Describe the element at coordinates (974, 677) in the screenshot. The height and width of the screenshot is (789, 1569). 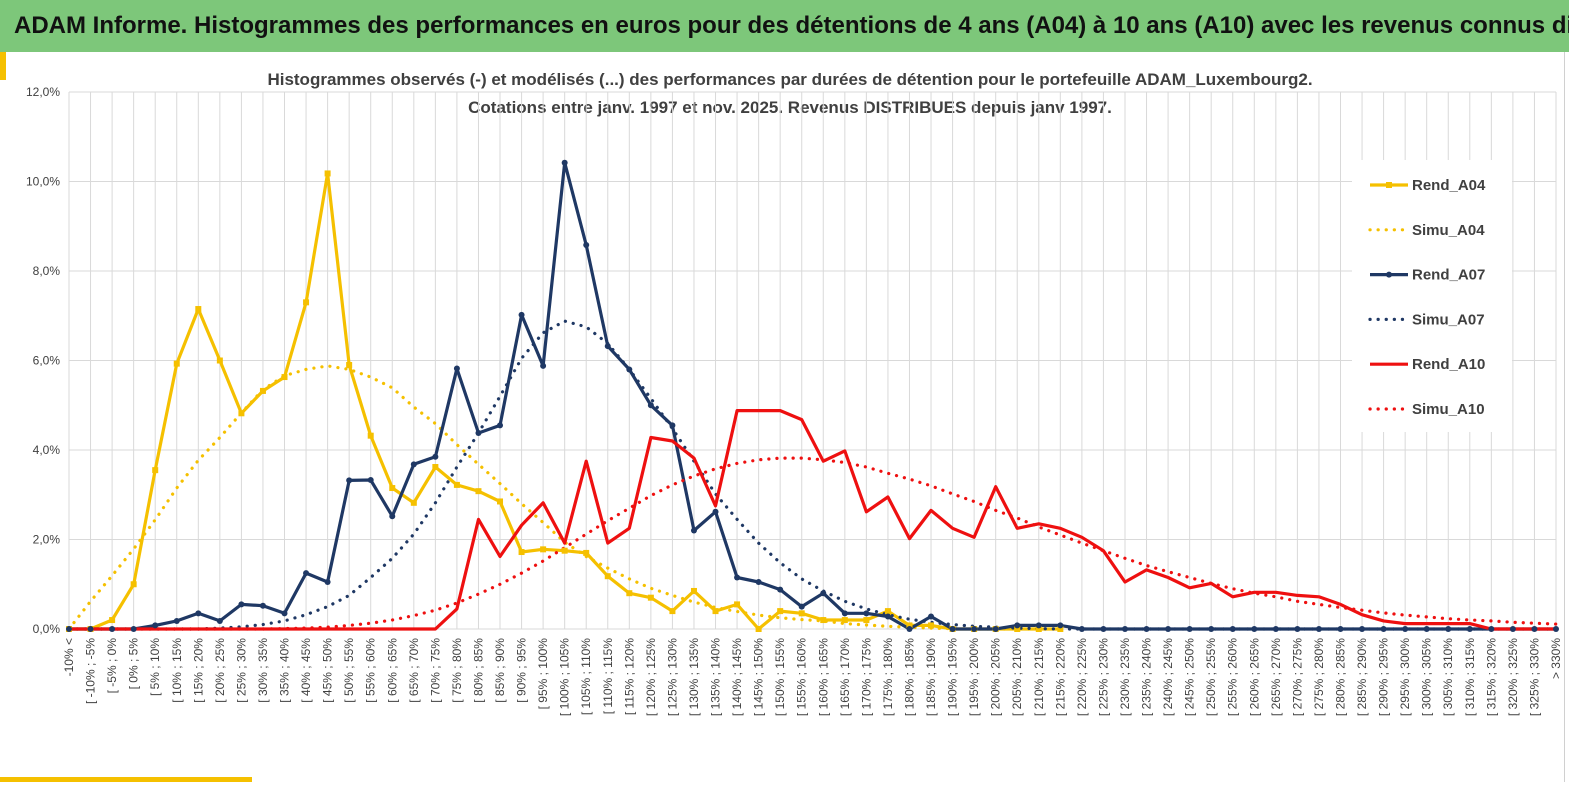
I see `x-tick-label: [ 195% ; 200%` at that location.